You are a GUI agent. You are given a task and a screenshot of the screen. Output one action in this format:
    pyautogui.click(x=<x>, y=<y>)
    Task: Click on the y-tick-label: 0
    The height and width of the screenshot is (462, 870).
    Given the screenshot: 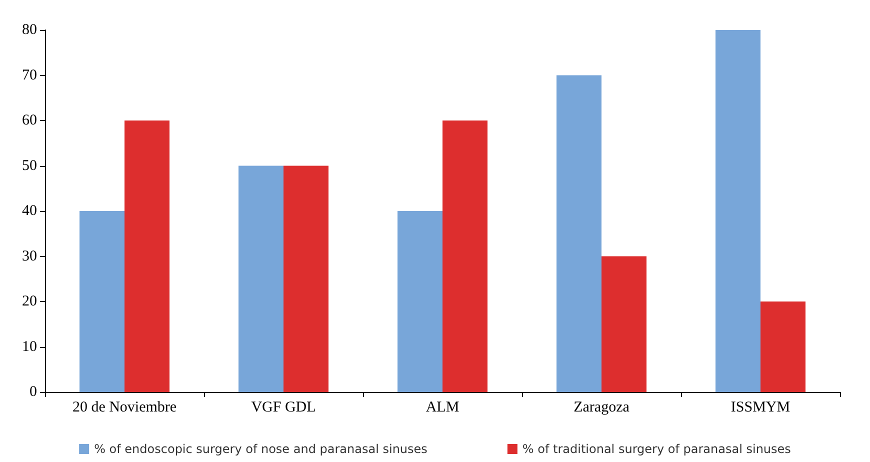 What is the action you would take?
    pyautogui.click(x=33, y=392)
    